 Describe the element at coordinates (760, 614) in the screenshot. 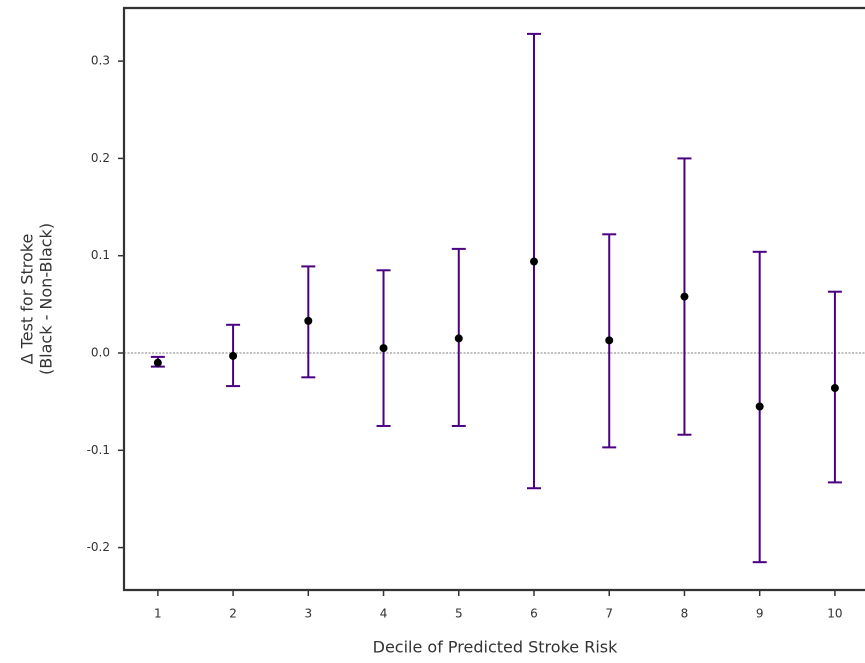

I see `x-tick-label: 9` at that location.